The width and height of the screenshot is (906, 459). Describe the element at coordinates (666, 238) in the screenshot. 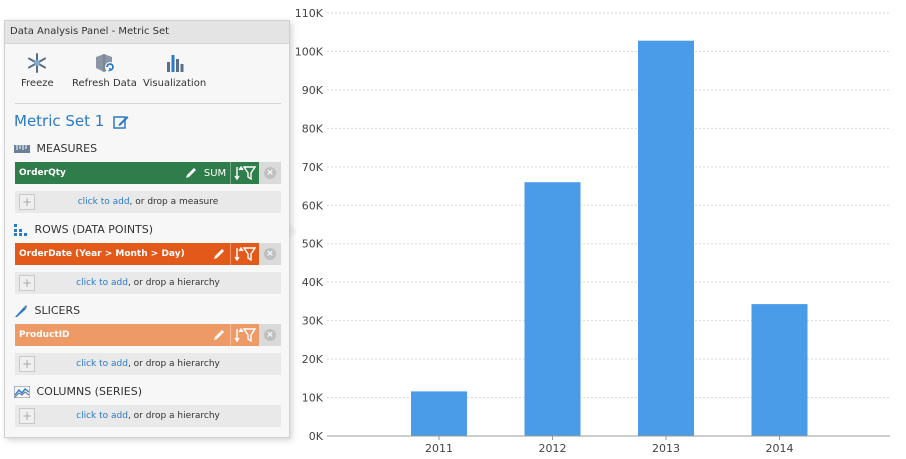

I see `bar-2013` at that location.